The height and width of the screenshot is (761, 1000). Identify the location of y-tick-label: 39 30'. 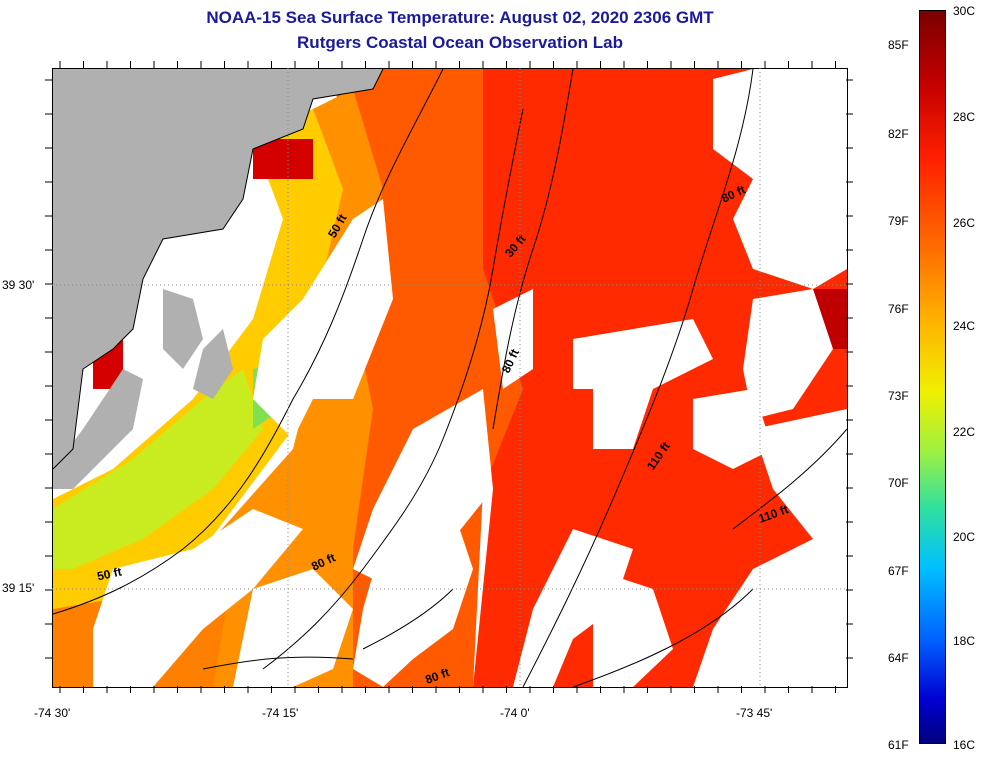
(18, 285).